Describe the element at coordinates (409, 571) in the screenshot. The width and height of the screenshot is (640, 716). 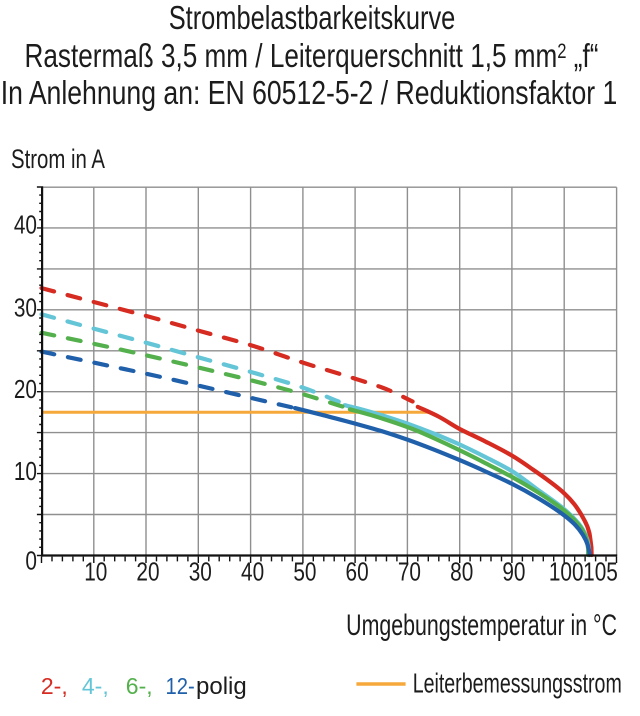
I see `svg-text: 70` at that location.